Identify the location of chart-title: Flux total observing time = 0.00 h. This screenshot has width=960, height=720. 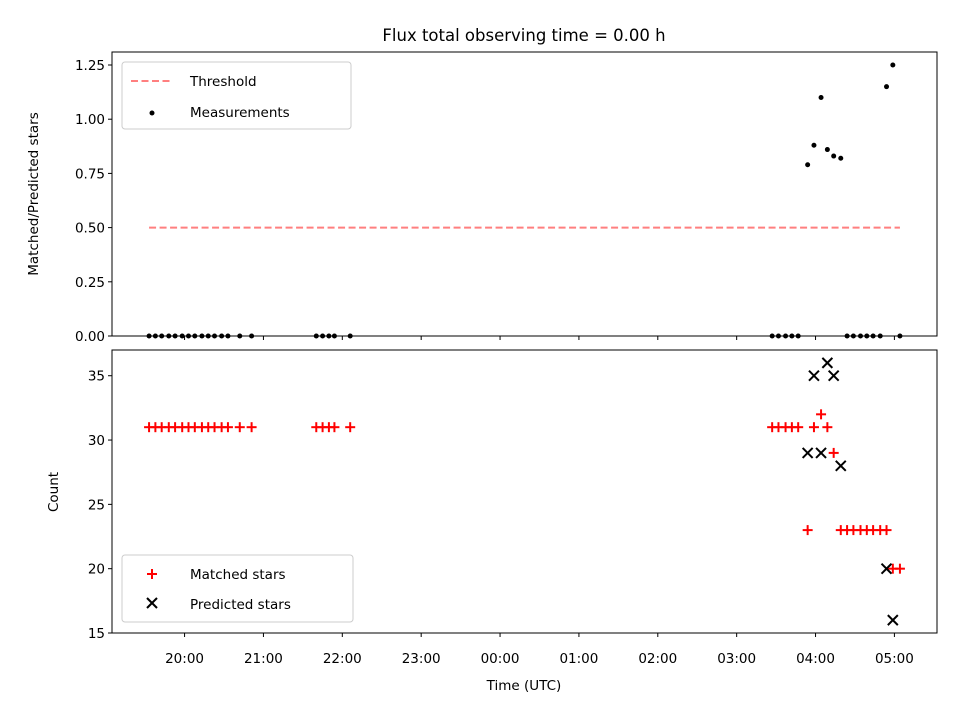
(523, 35).